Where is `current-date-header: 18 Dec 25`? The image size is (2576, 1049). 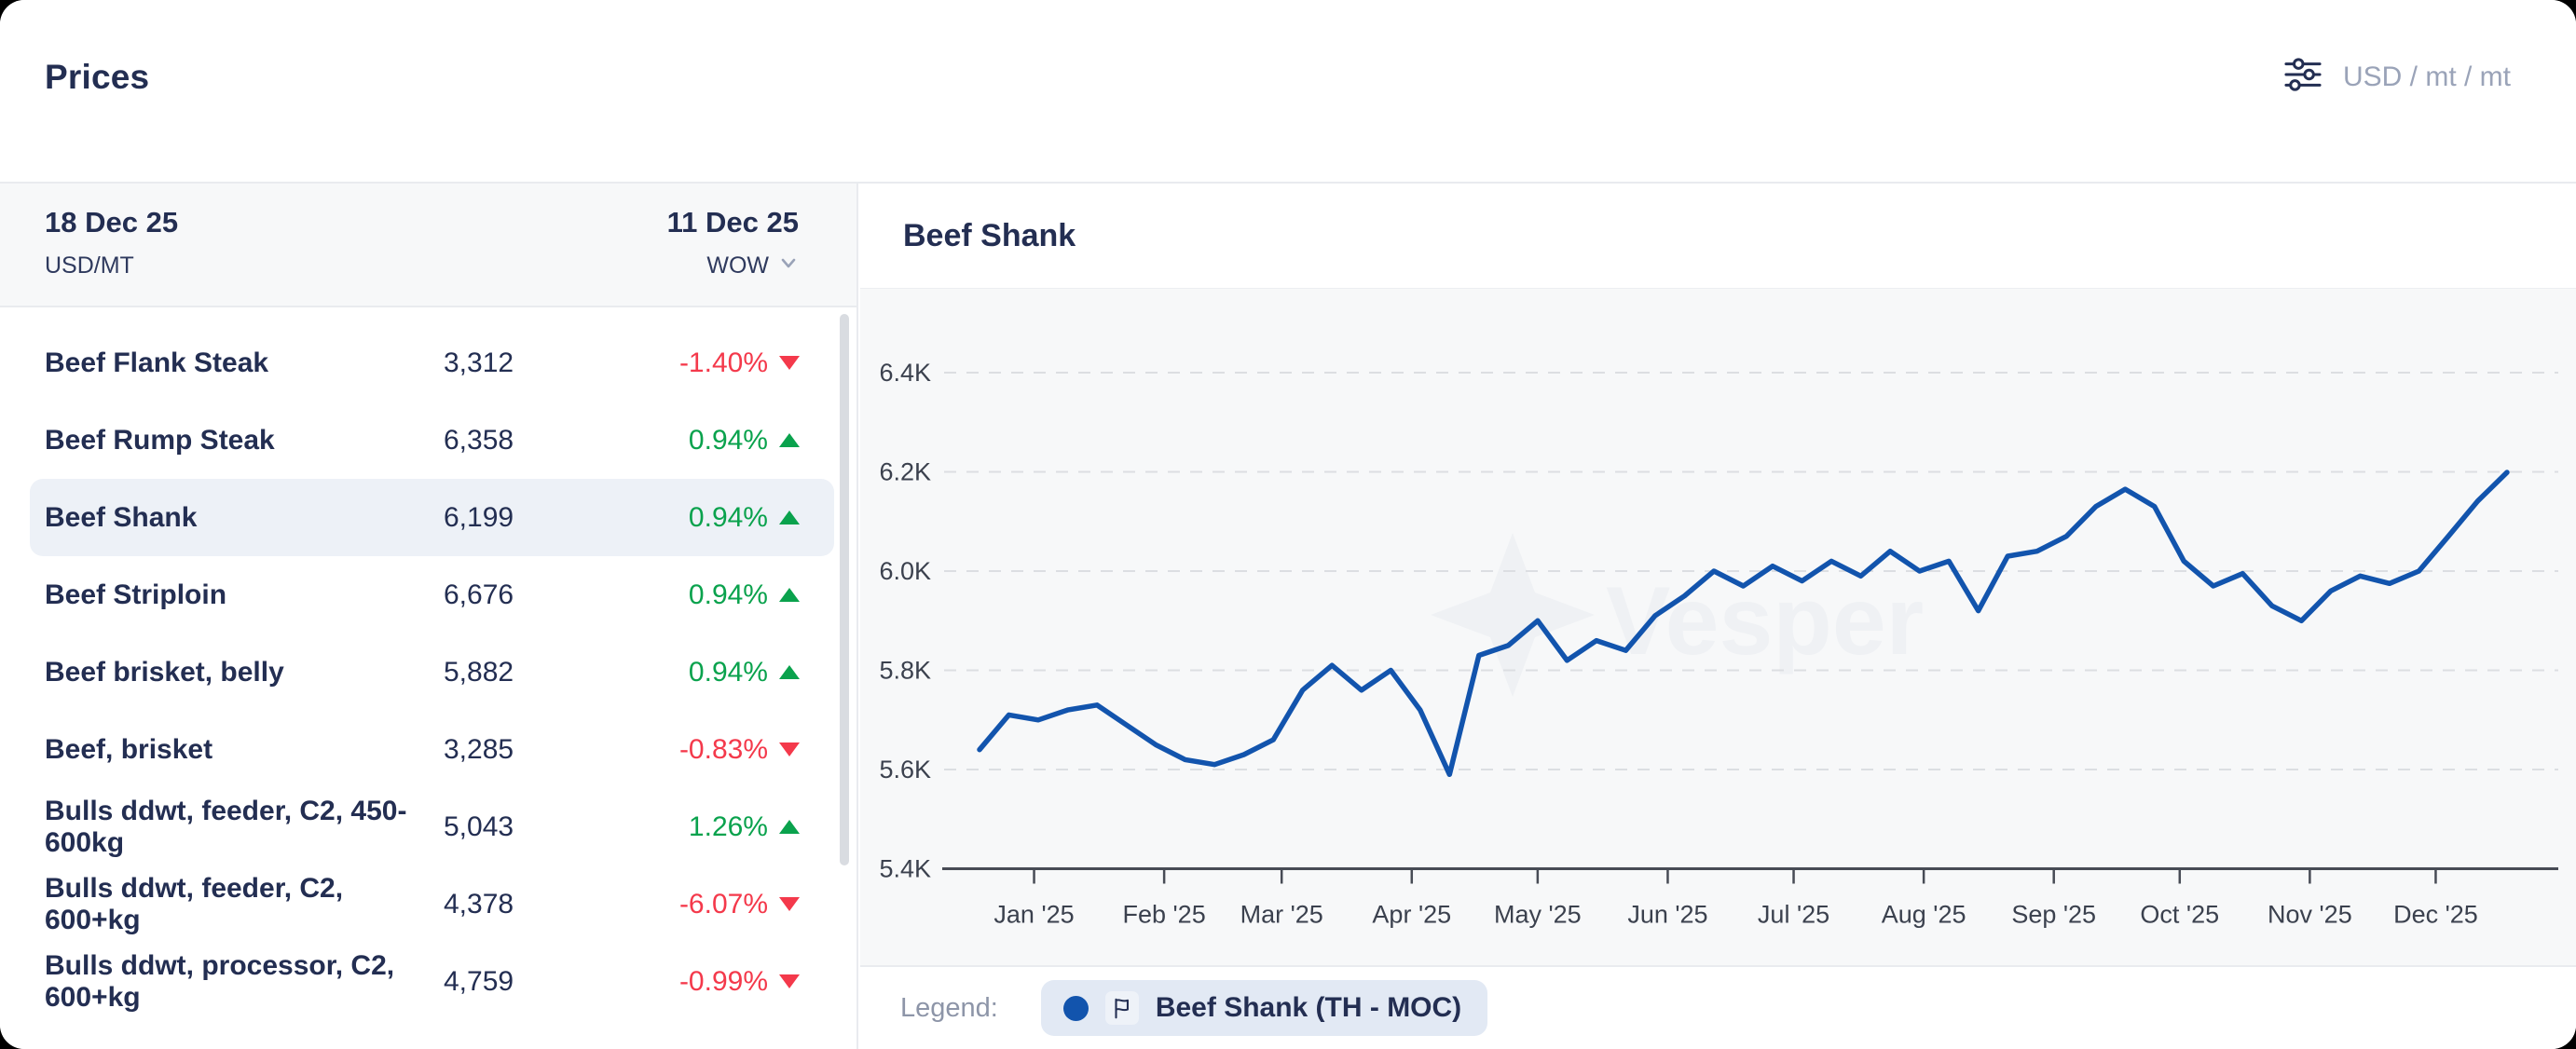
current-date-header: 18 Dec 25 is located at coordinates (112, 222).